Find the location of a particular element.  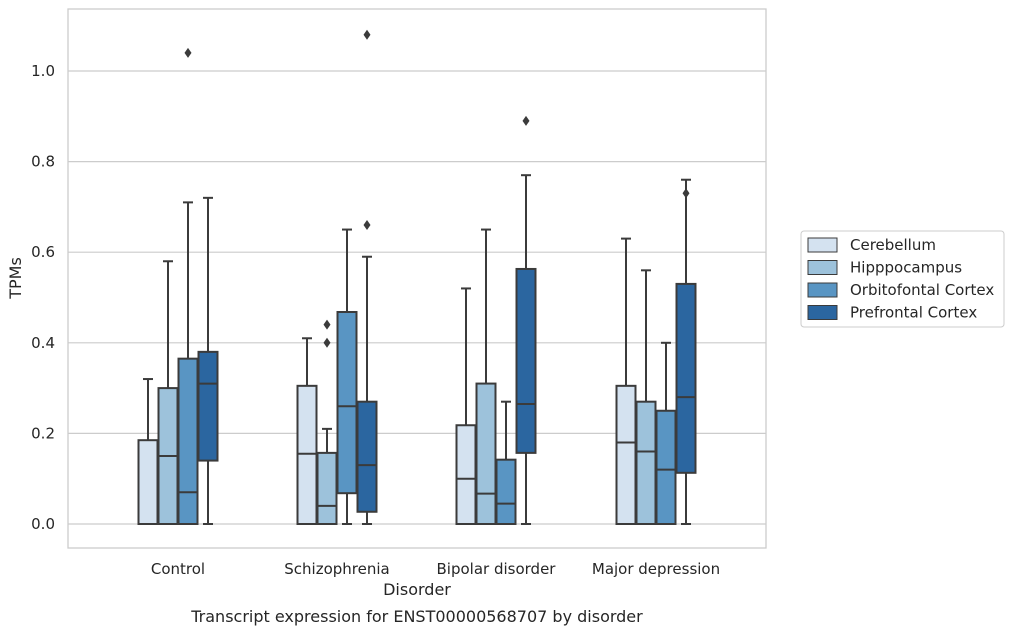

x-tick-label: Schizophrenia is located at coordinates (336, 569).